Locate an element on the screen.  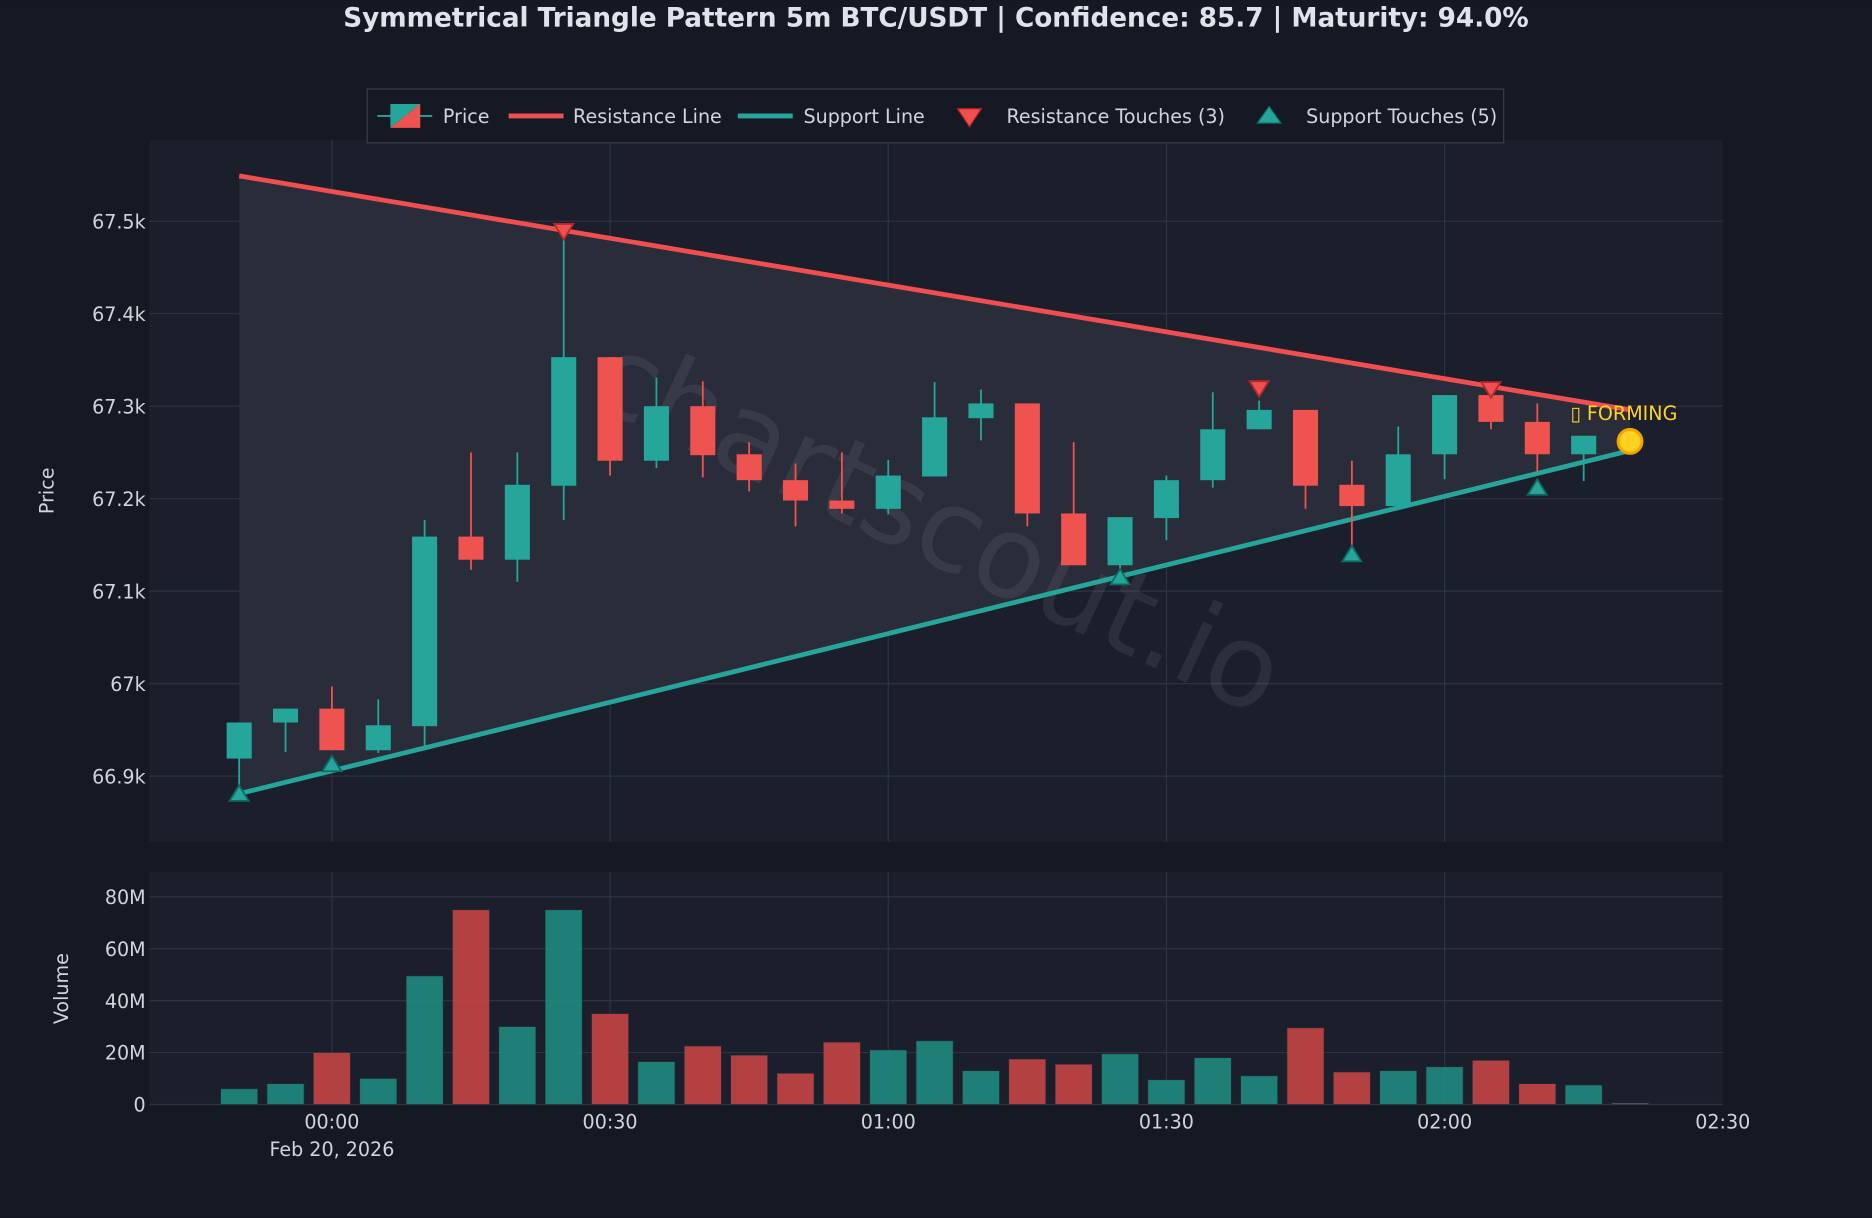
x-tick-label: 02:00 is located at coordinates (1444, 1121).